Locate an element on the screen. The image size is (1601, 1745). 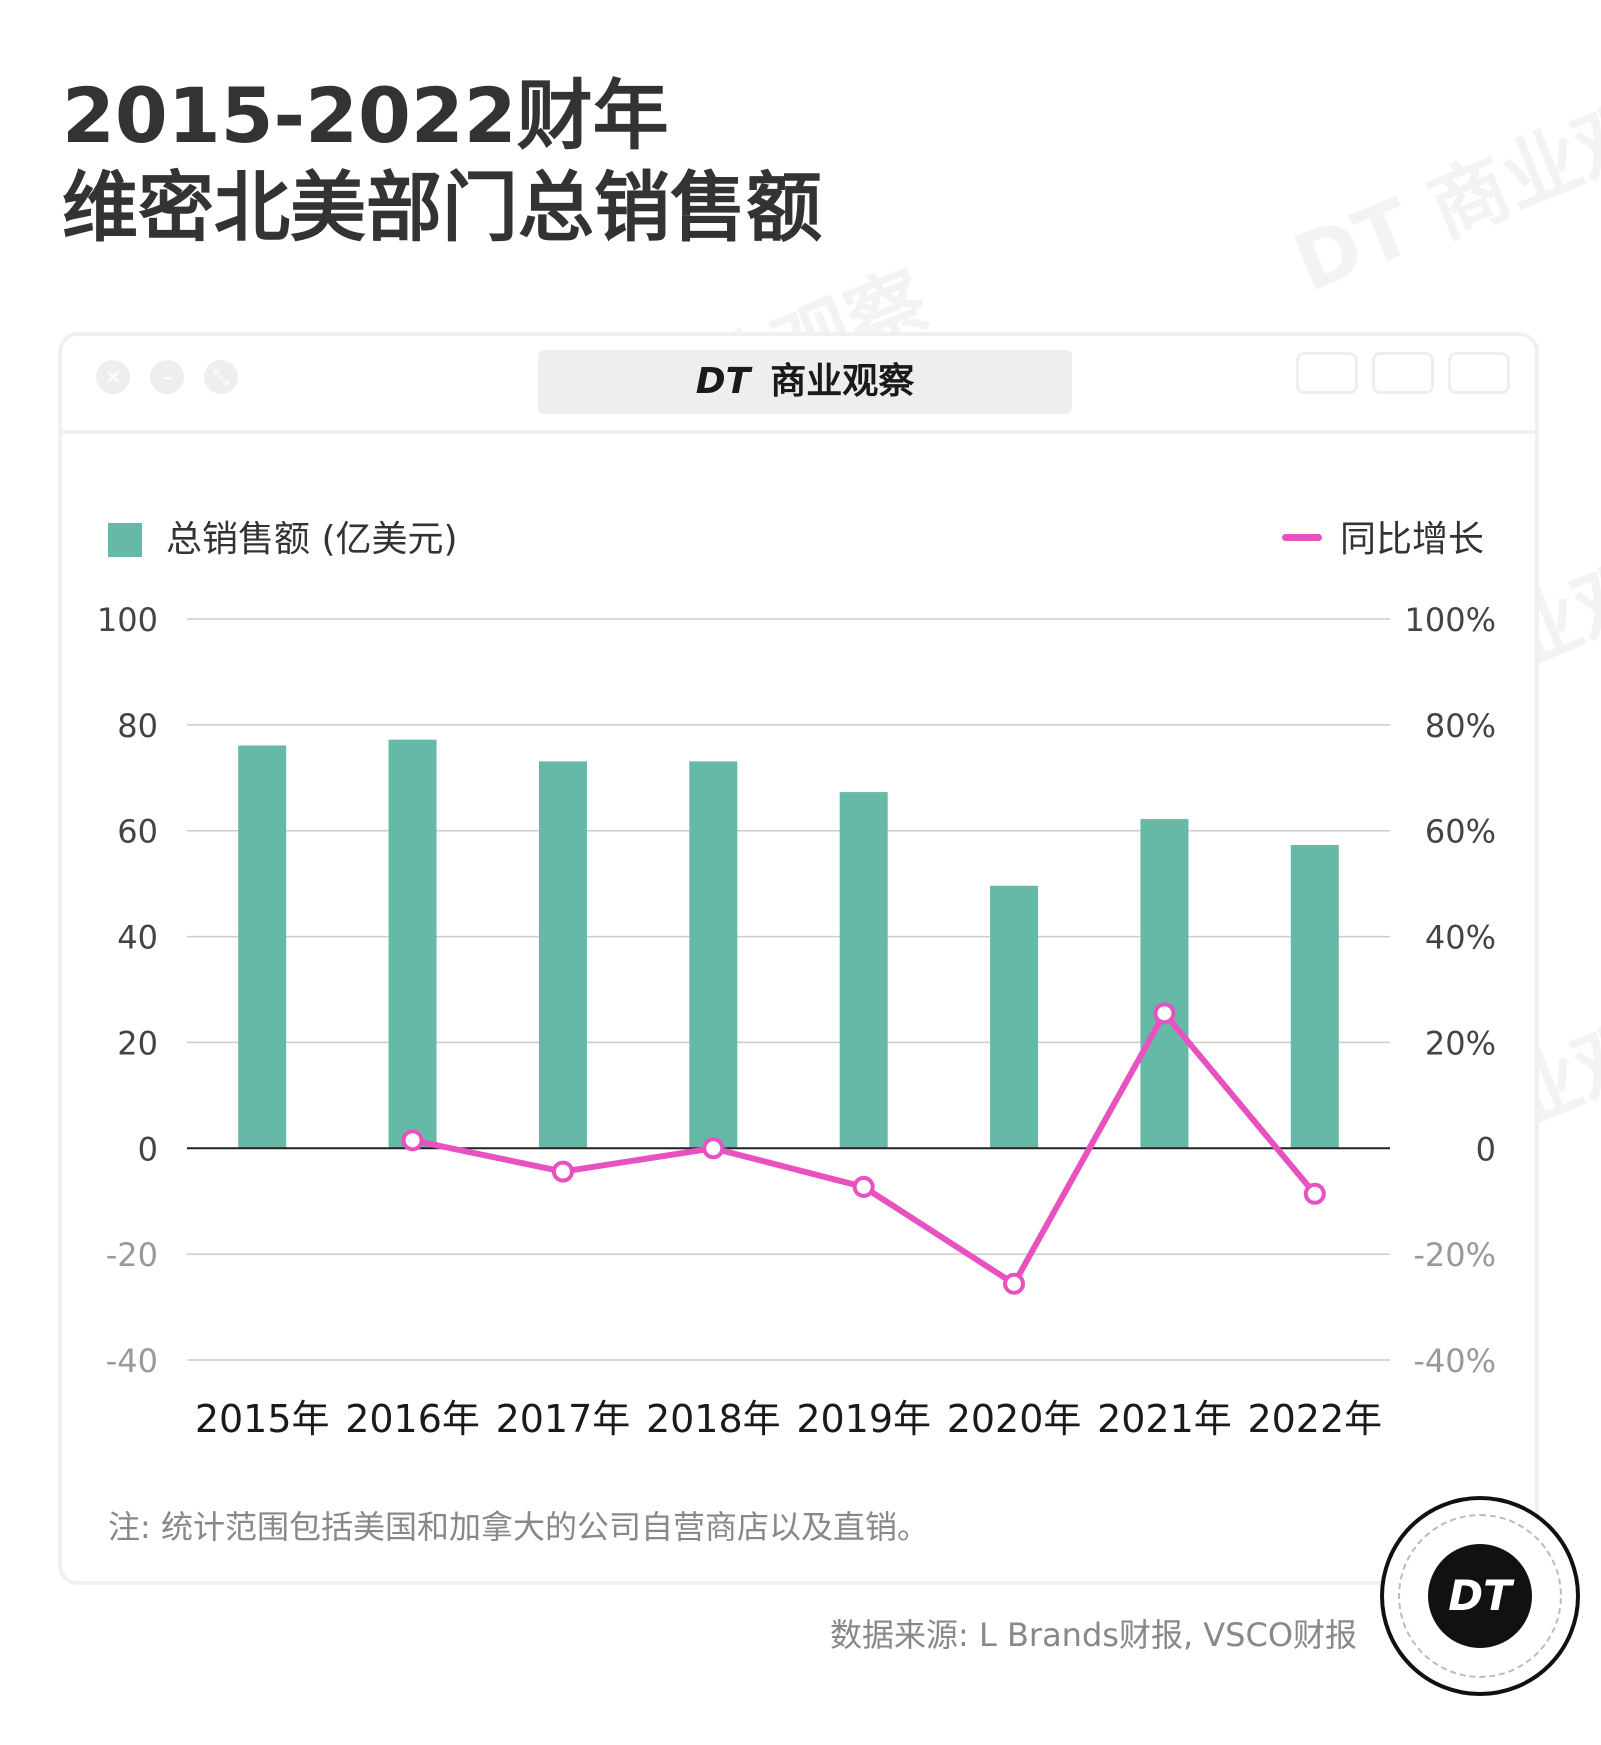
brand-badge: DT 商业观察 is located at coordinates (805, 382).